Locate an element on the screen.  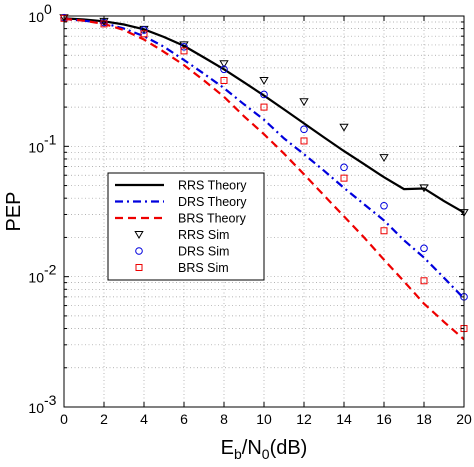
legend-label-rrs-sim: RRS Sim is located at coordinates (203, 235).